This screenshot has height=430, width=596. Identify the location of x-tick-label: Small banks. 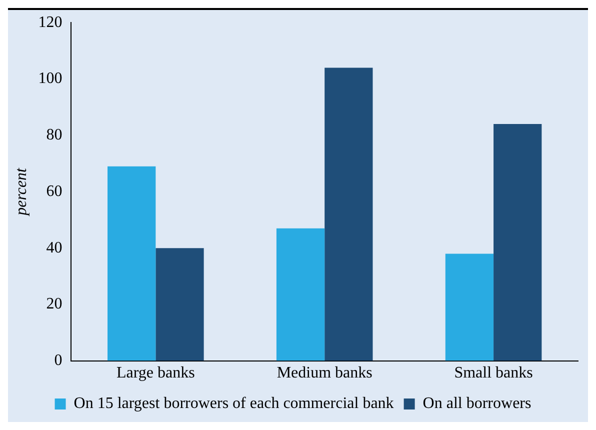
(493, 373).